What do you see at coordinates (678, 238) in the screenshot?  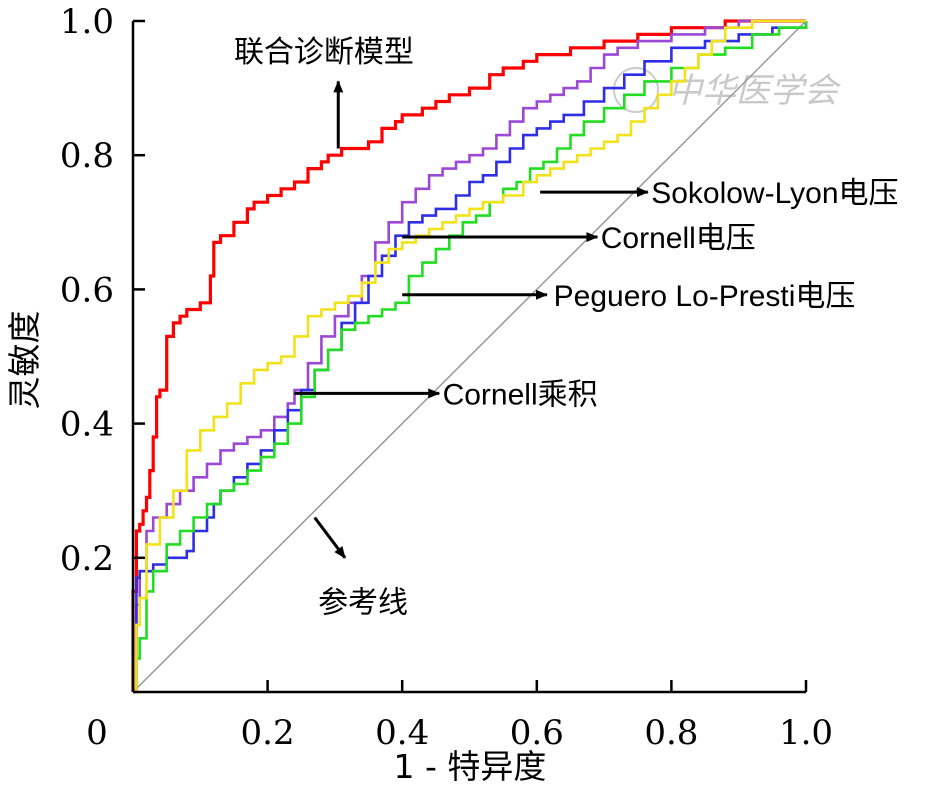 I see `annotation-label: Cornell电压` at bounding box center [678, 238].